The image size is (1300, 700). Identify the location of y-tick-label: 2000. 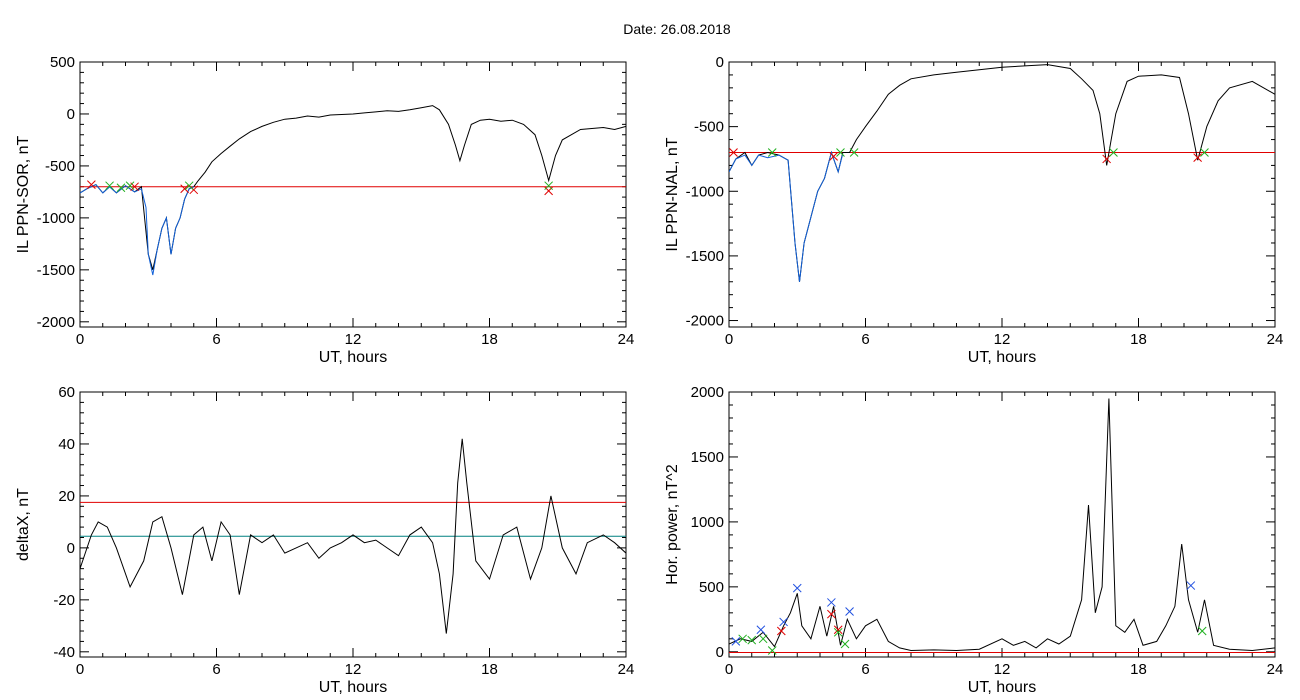
(707, 392).